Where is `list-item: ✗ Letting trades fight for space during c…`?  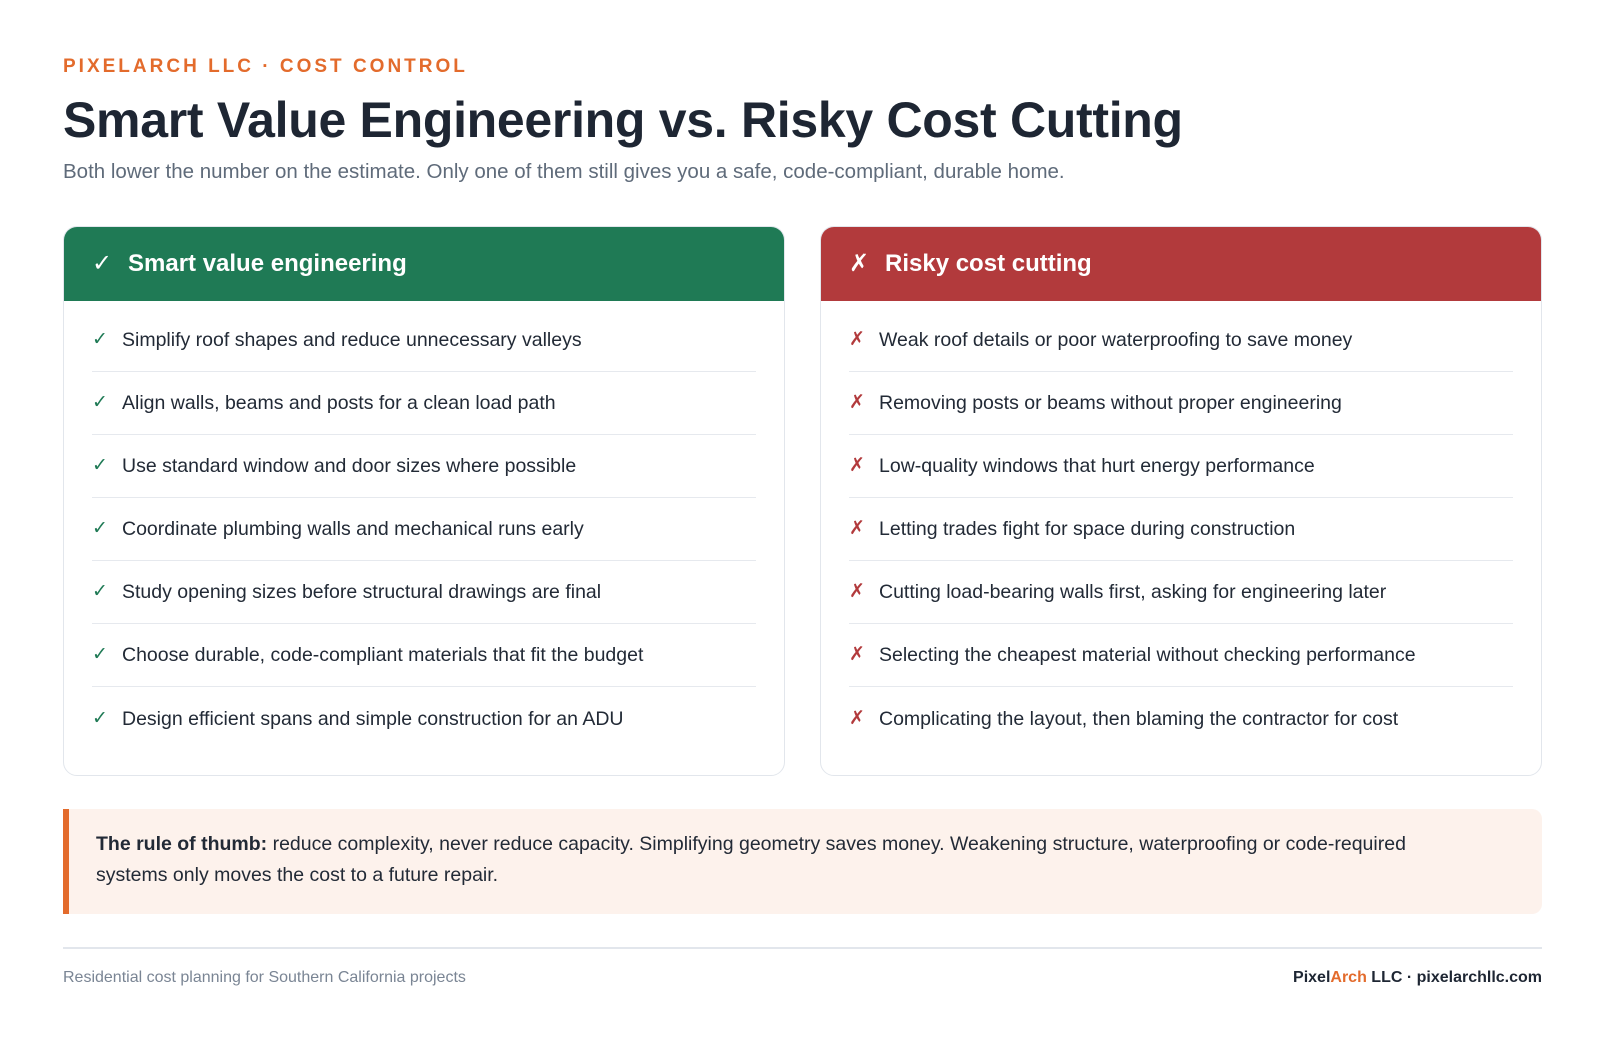
list-item: ✗ Letting trades fight for space during c… is located at coordinates (1181, 529).